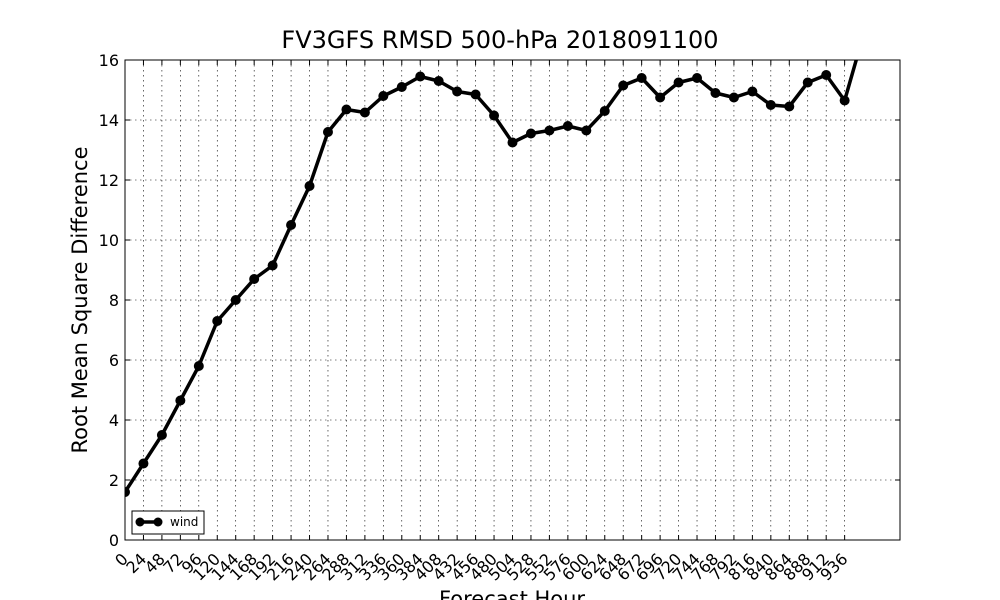  I want to click on y-tick-label: 12, so click(109, 180).